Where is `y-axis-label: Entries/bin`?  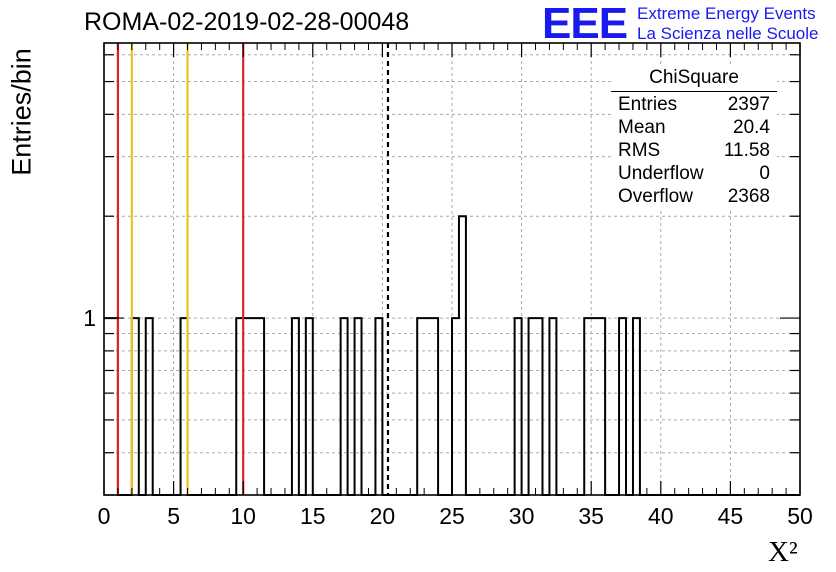
y-axis-label: Entries/bin is located at coordinates (21, 112).